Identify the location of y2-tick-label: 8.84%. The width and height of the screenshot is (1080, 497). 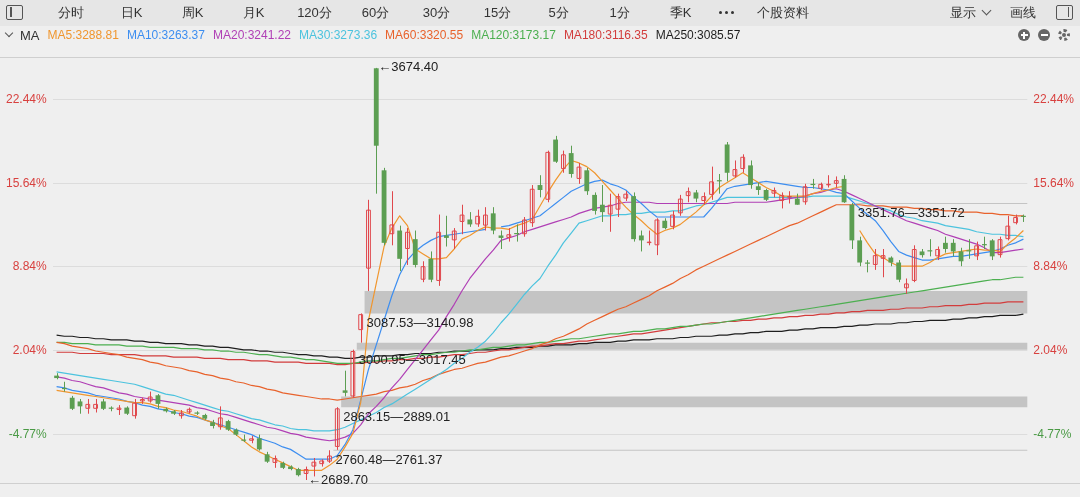
(1050, 266).